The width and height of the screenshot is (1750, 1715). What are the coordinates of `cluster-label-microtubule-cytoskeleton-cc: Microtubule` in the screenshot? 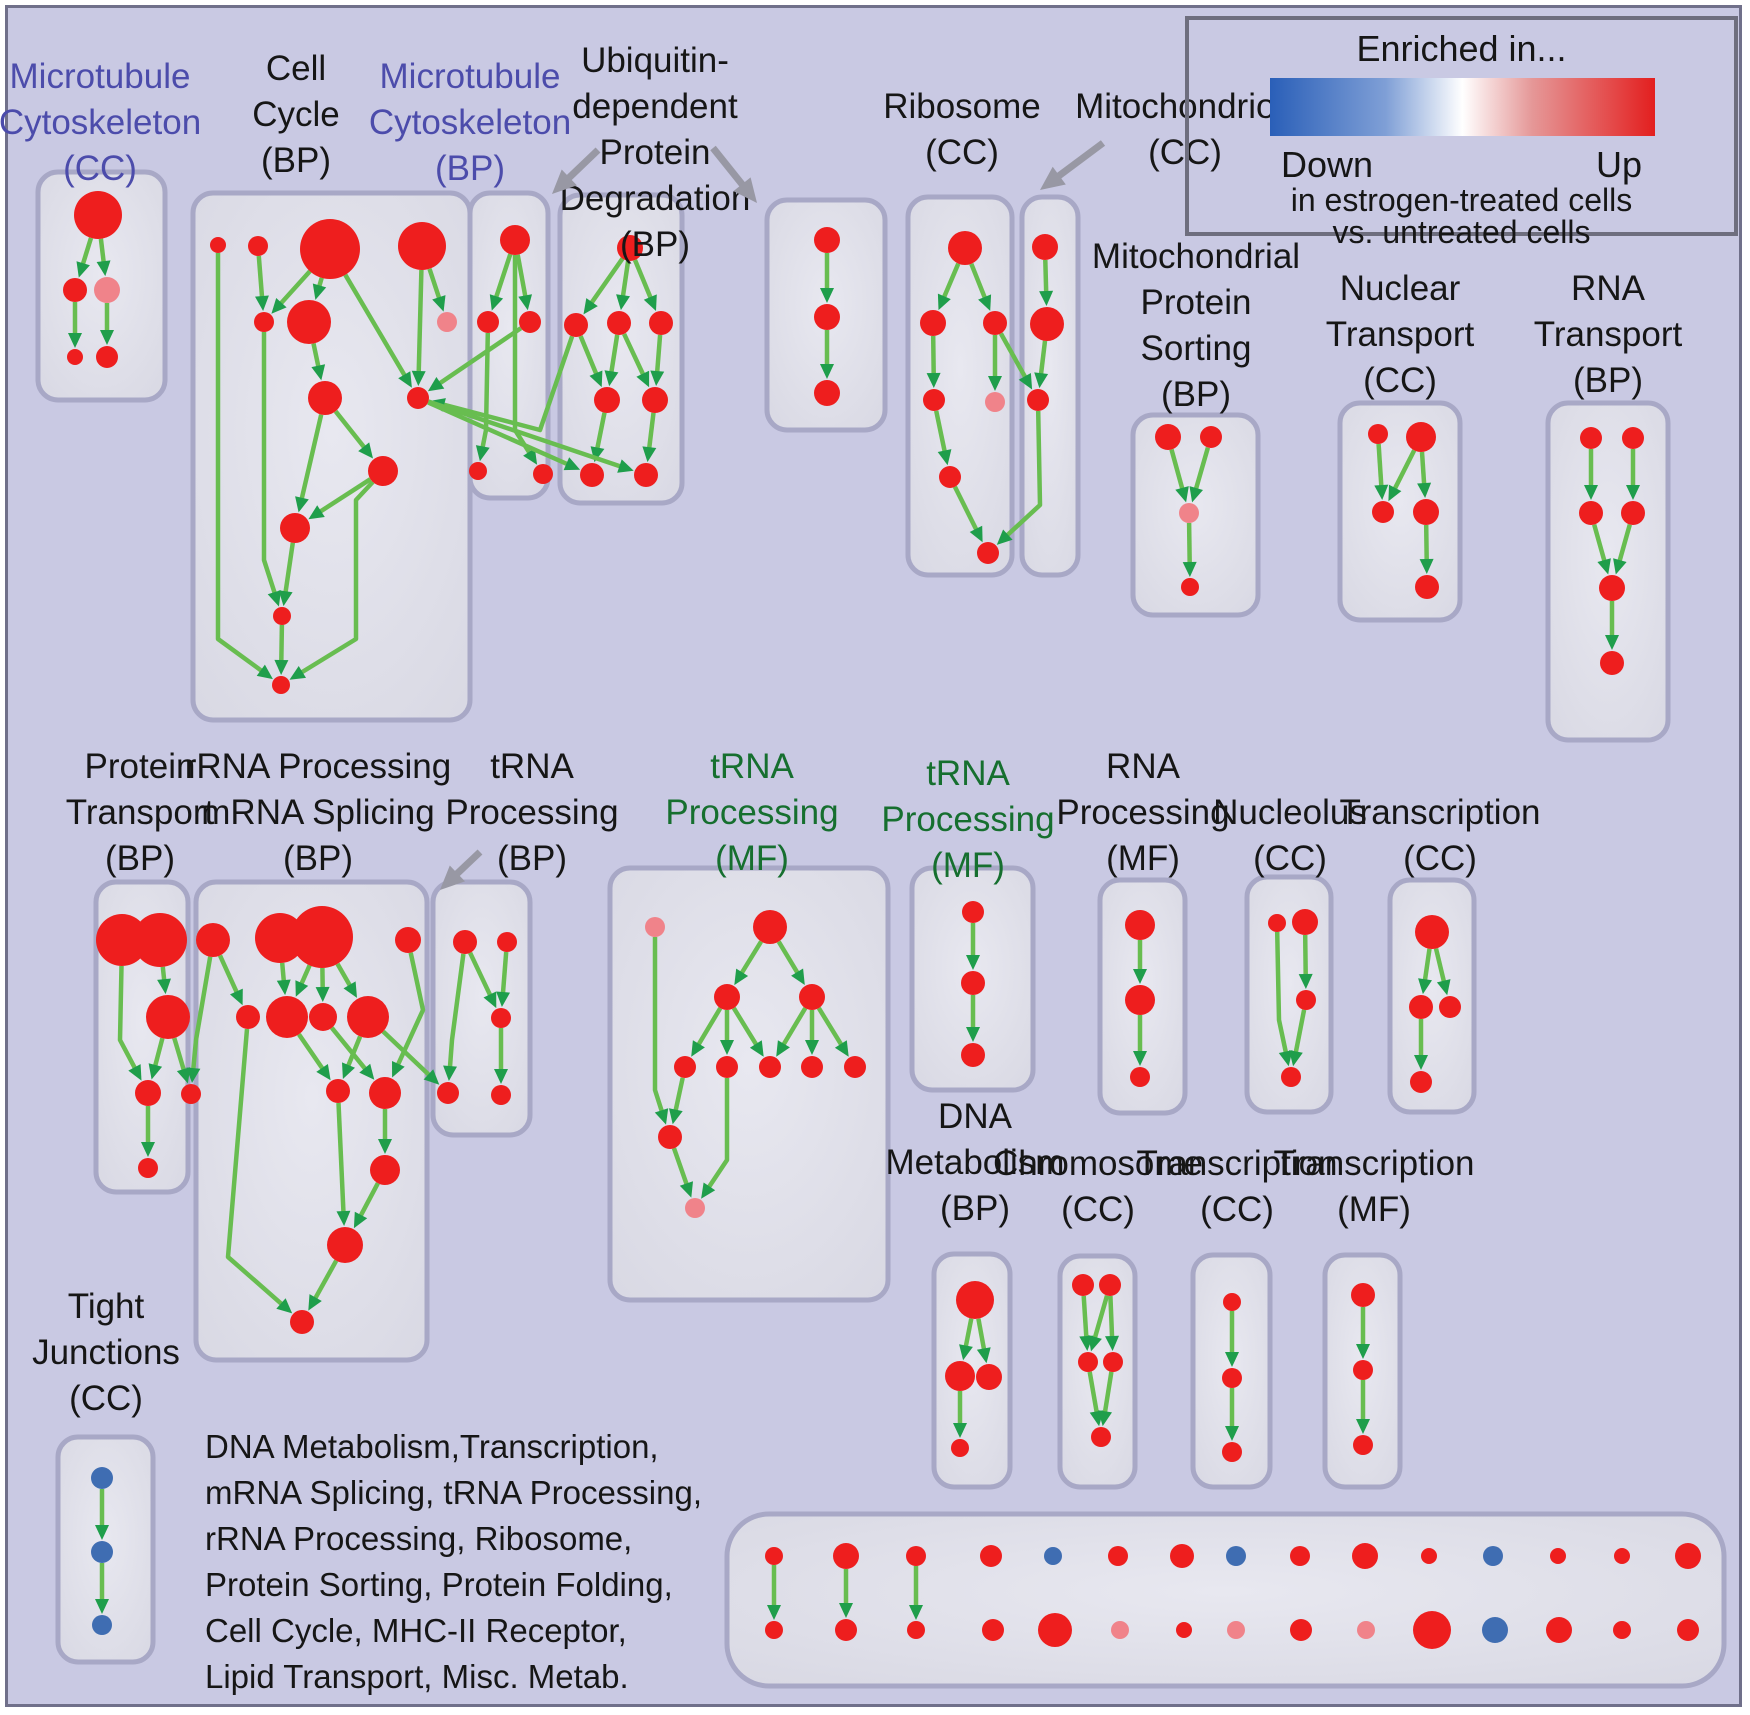 It's located at (100, 76).